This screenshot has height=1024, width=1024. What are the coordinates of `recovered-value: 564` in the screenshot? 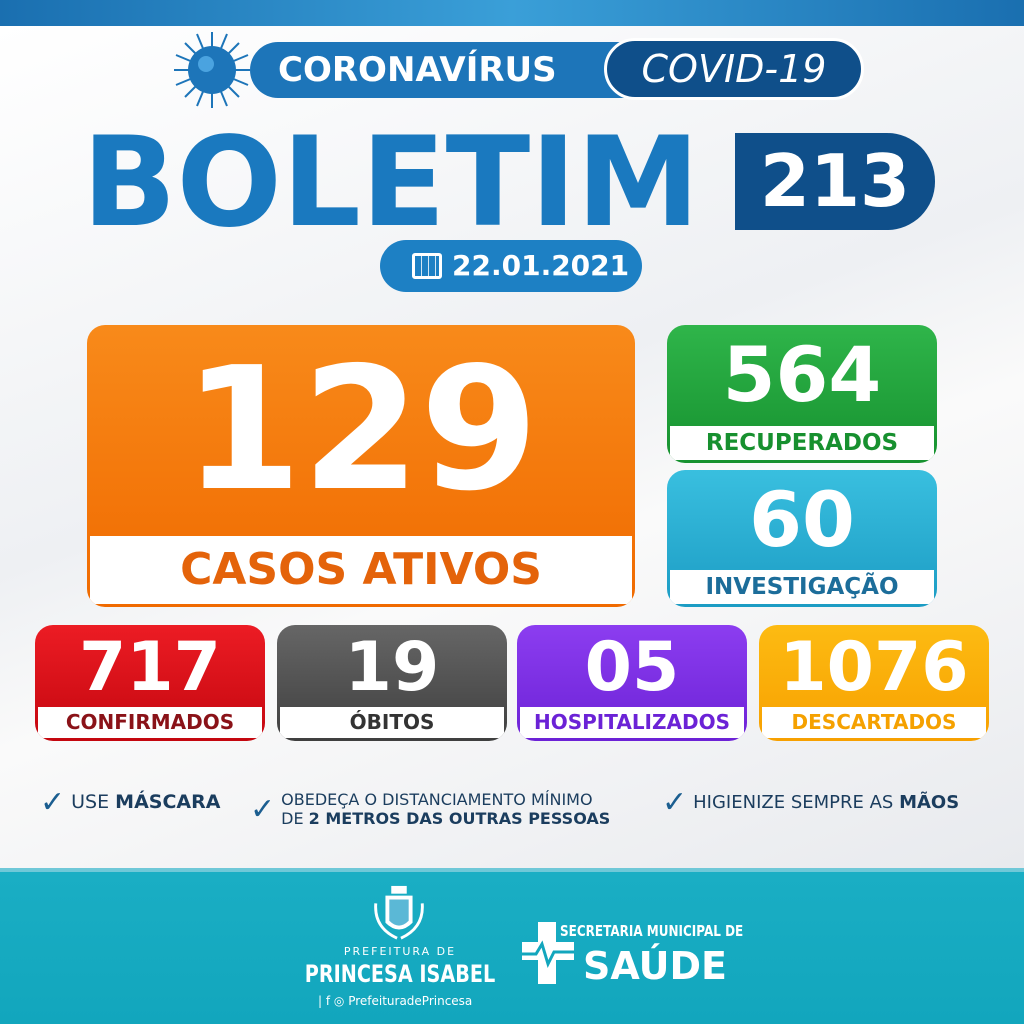 It's located at (802, 374).